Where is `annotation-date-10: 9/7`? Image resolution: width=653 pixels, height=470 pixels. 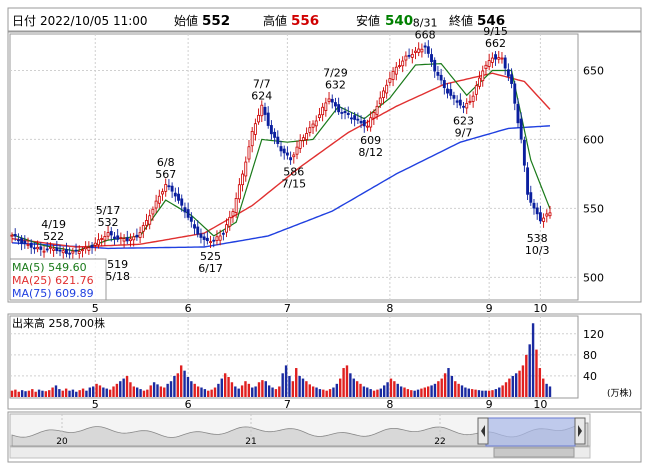
annotation-date-10: 9/7 is located at coordinates (464, 133).